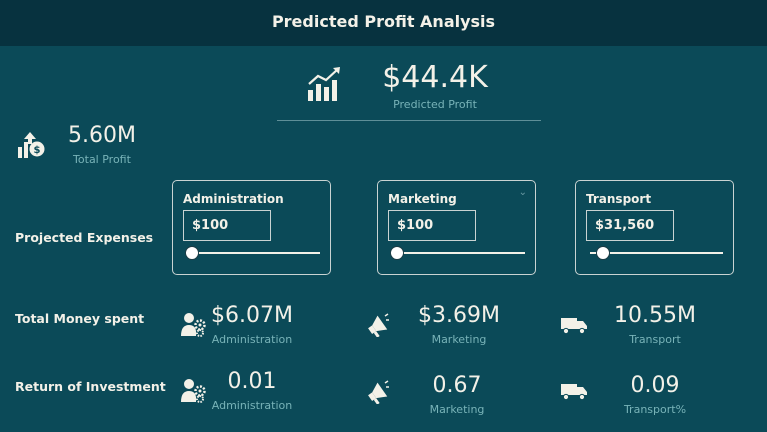  What do you see at coordinates (102, 159) in the screenshot?
I see `total-profit-label: Total Profit` at bounding box center [102, 159].